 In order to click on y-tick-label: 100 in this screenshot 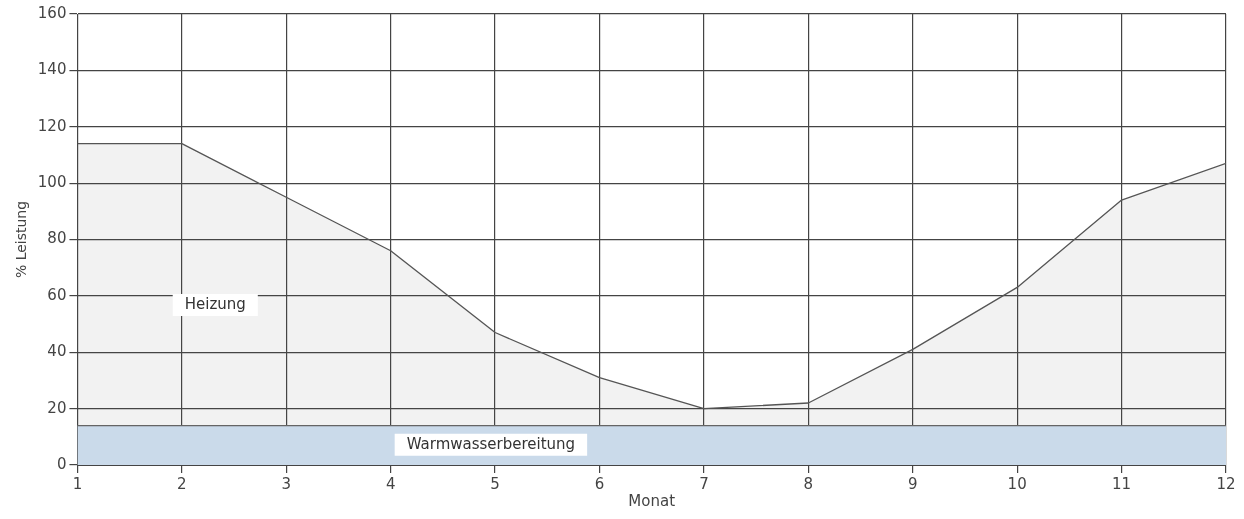, I will do `click(52, 182)`.